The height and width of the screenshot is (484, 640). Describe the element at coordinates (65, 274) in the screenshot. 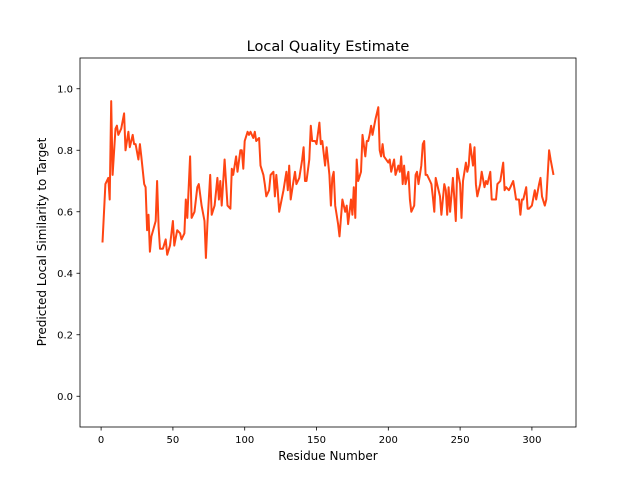

I see `y-tick-label: 0.4` at that location.